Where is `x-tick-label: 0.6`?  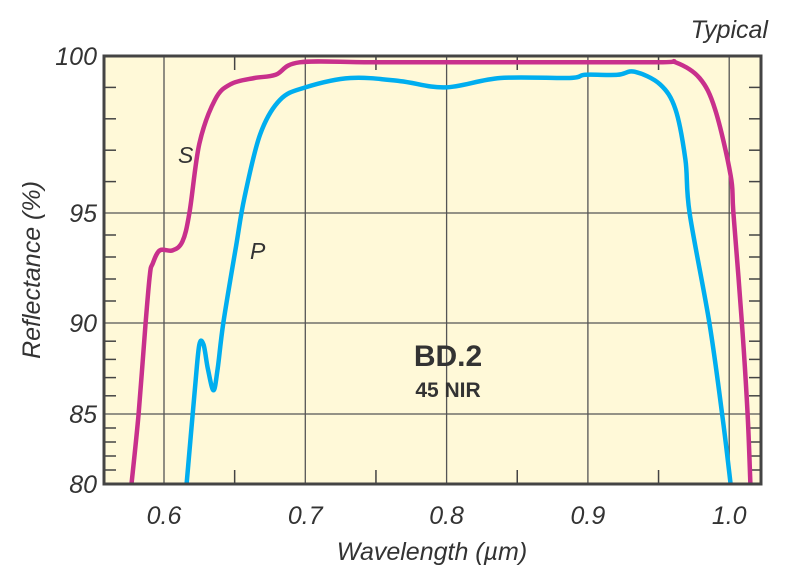 x-tick-label: 0.6 is located at coordinates (164, 516).